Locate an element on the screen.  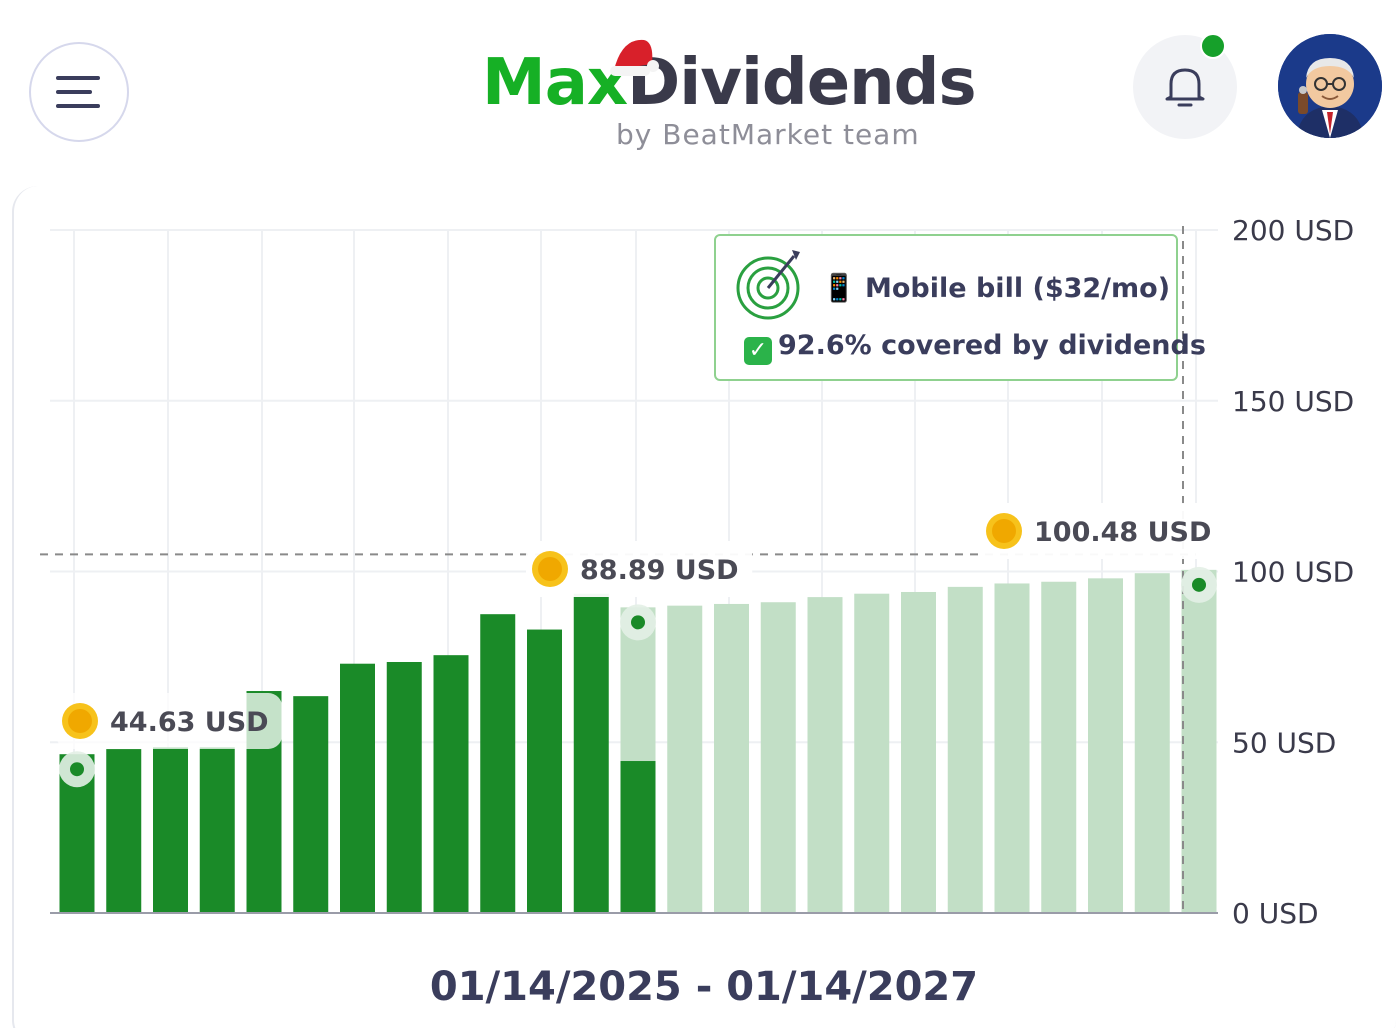
y-tick-label: 50 USD is located at coordinates (1284, 742).